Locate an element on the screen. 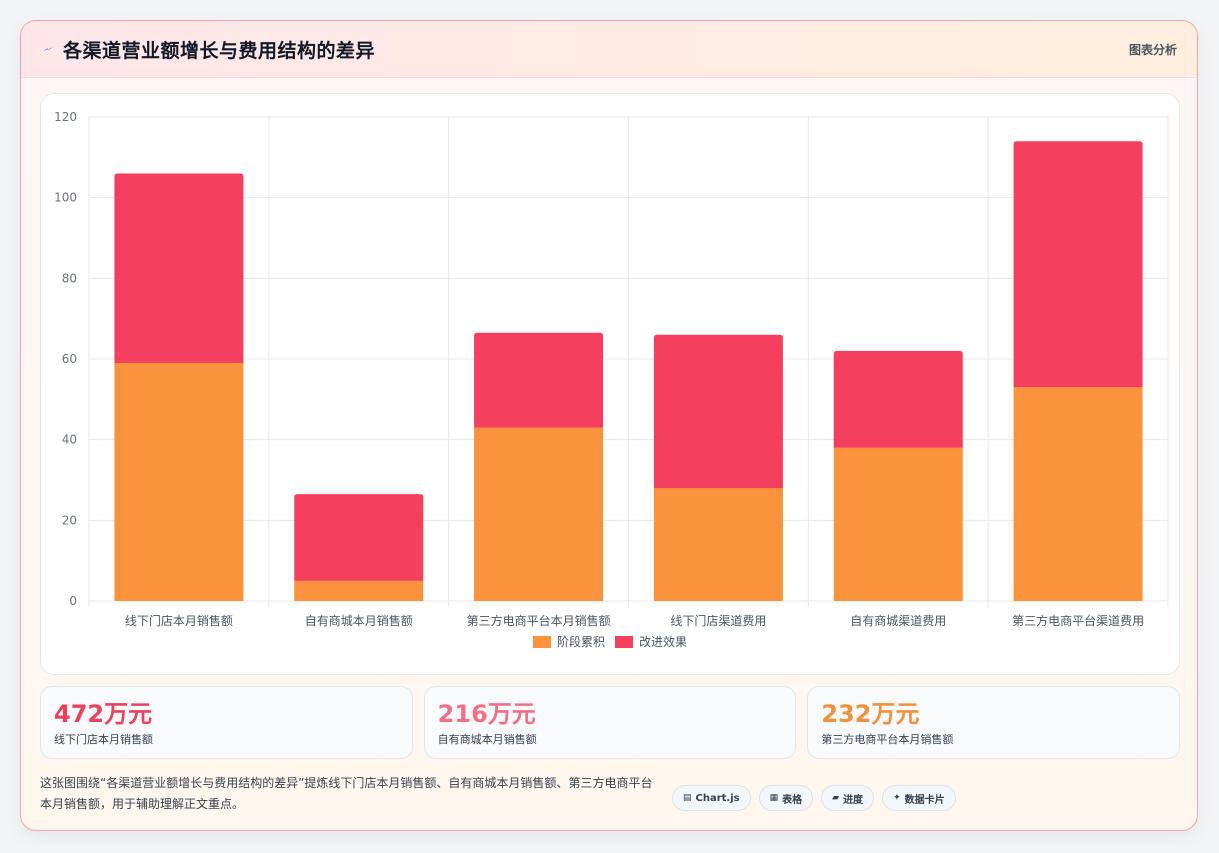  y-tick-label: 60 is located at coordinates (69, 359).